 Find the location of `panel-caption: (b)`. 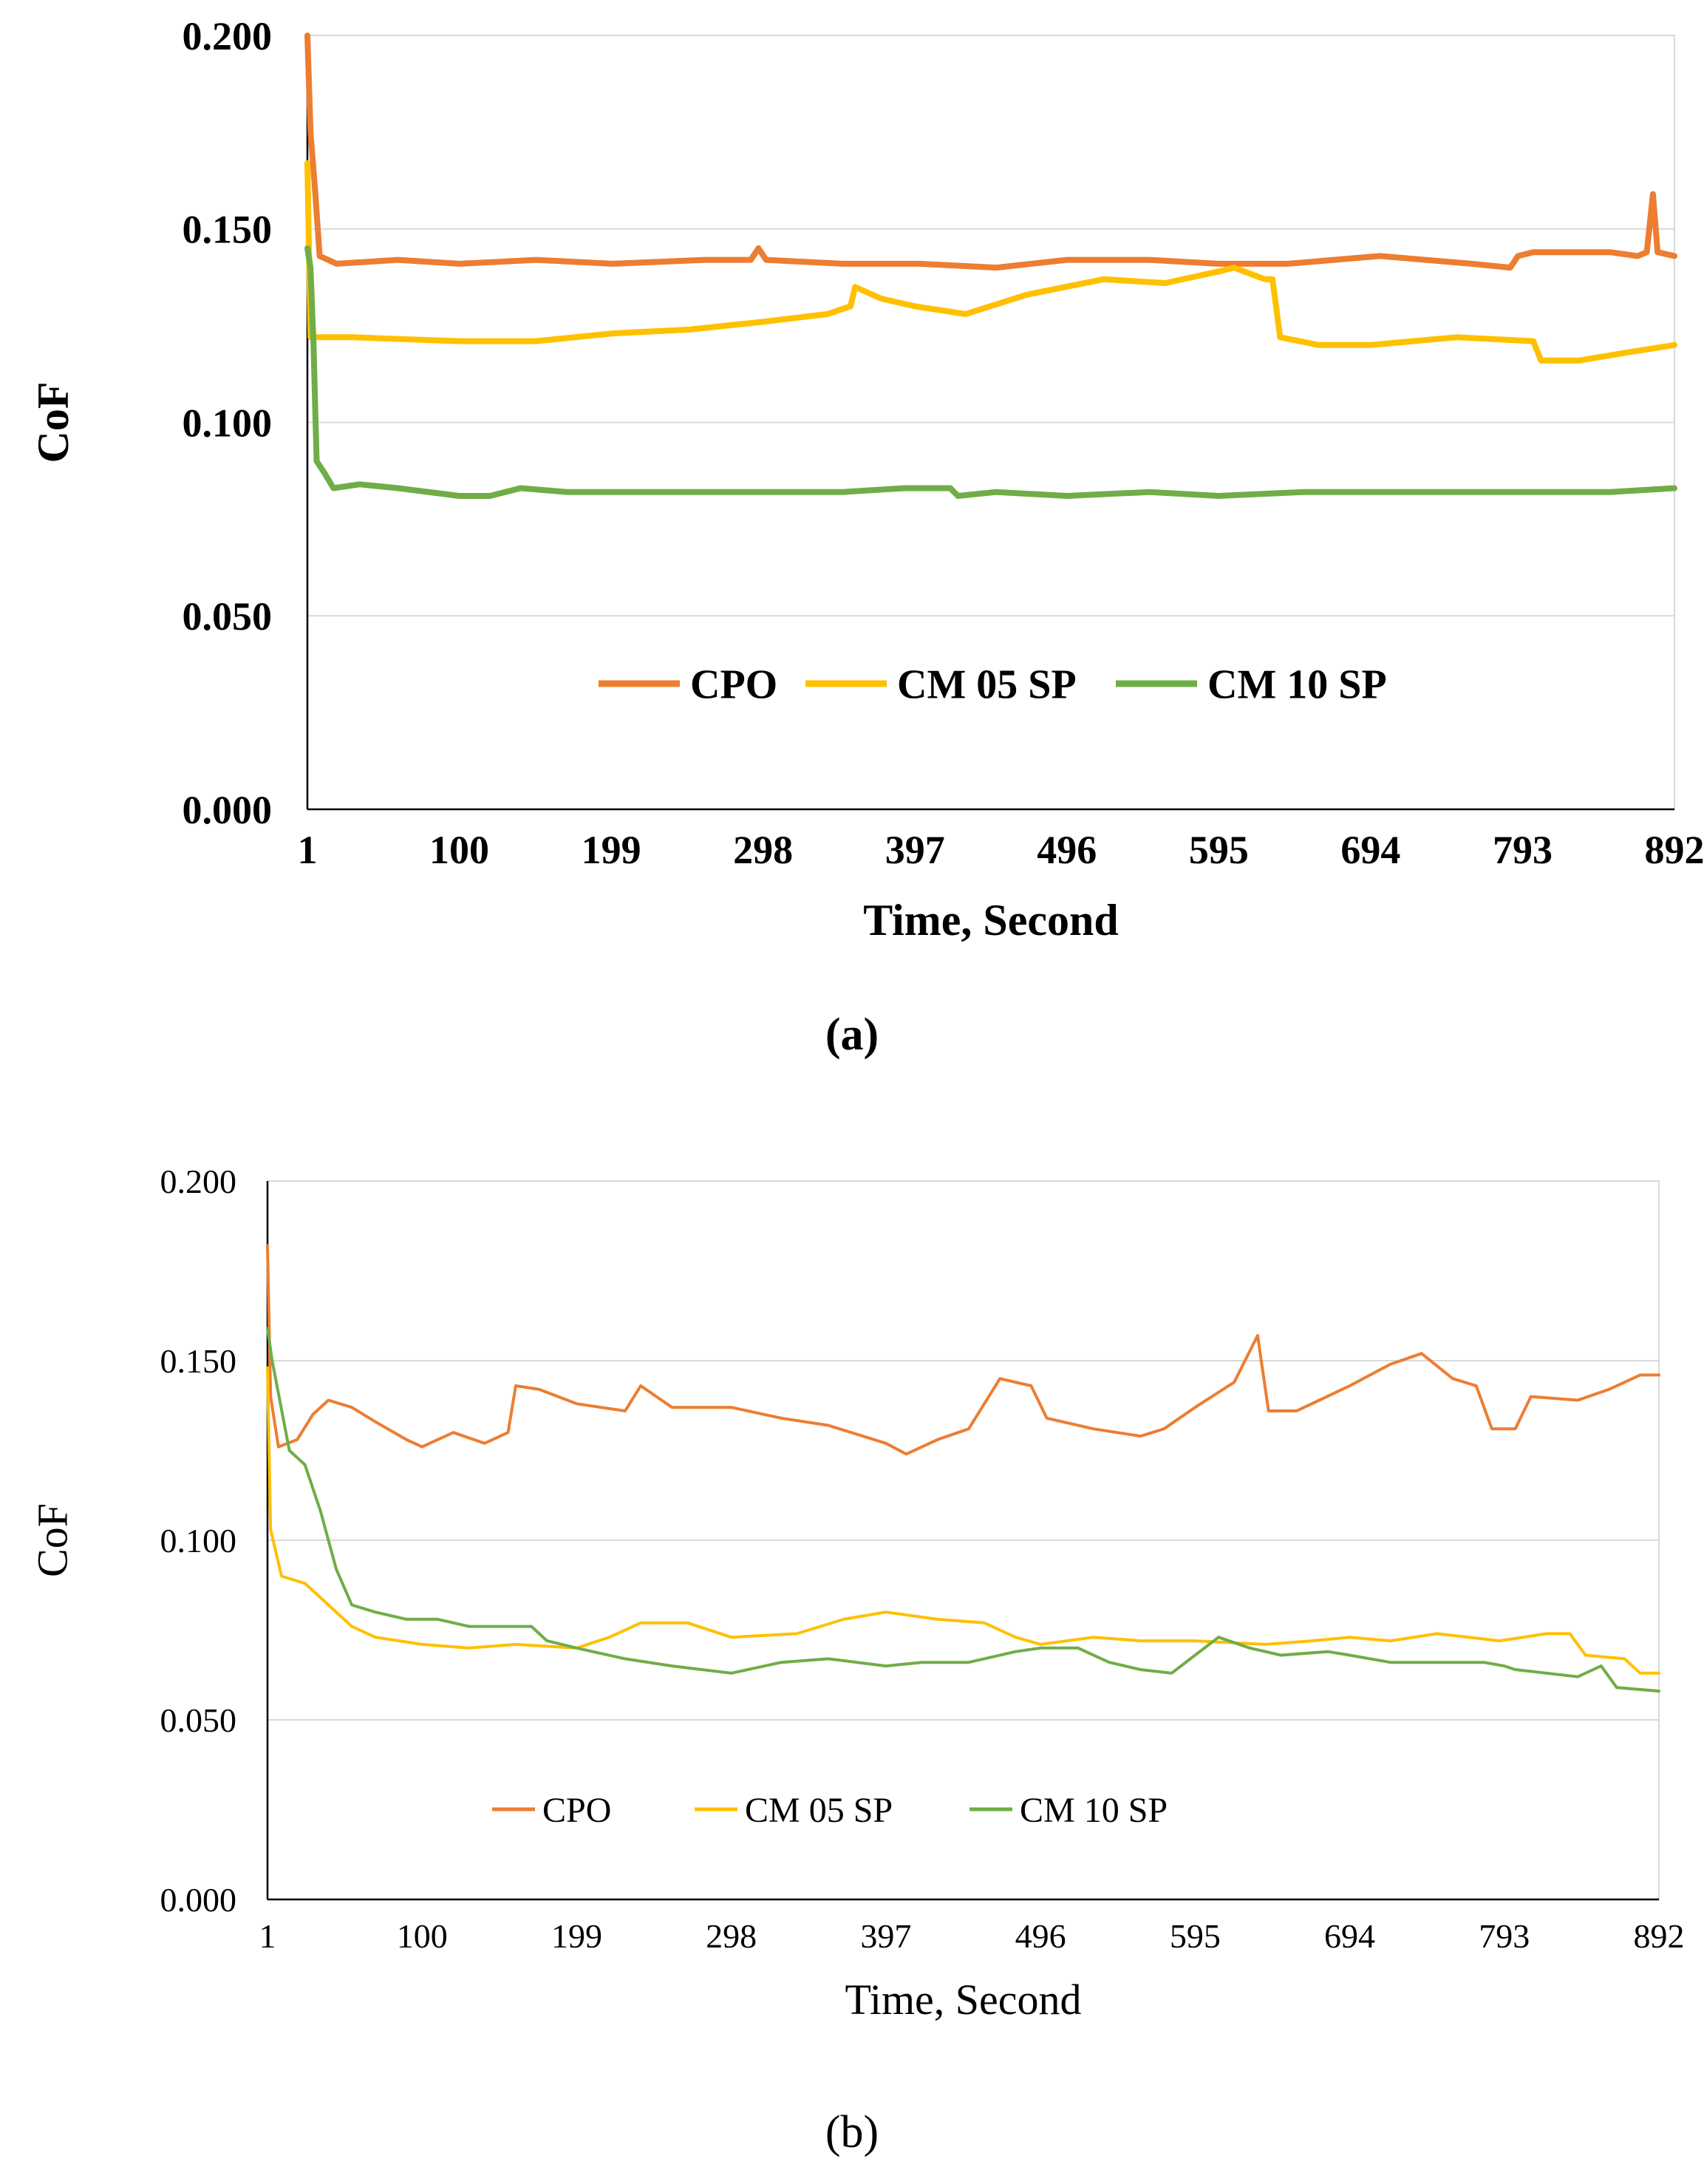

panel-caption: (b) is located at coordinates (852, 2132).